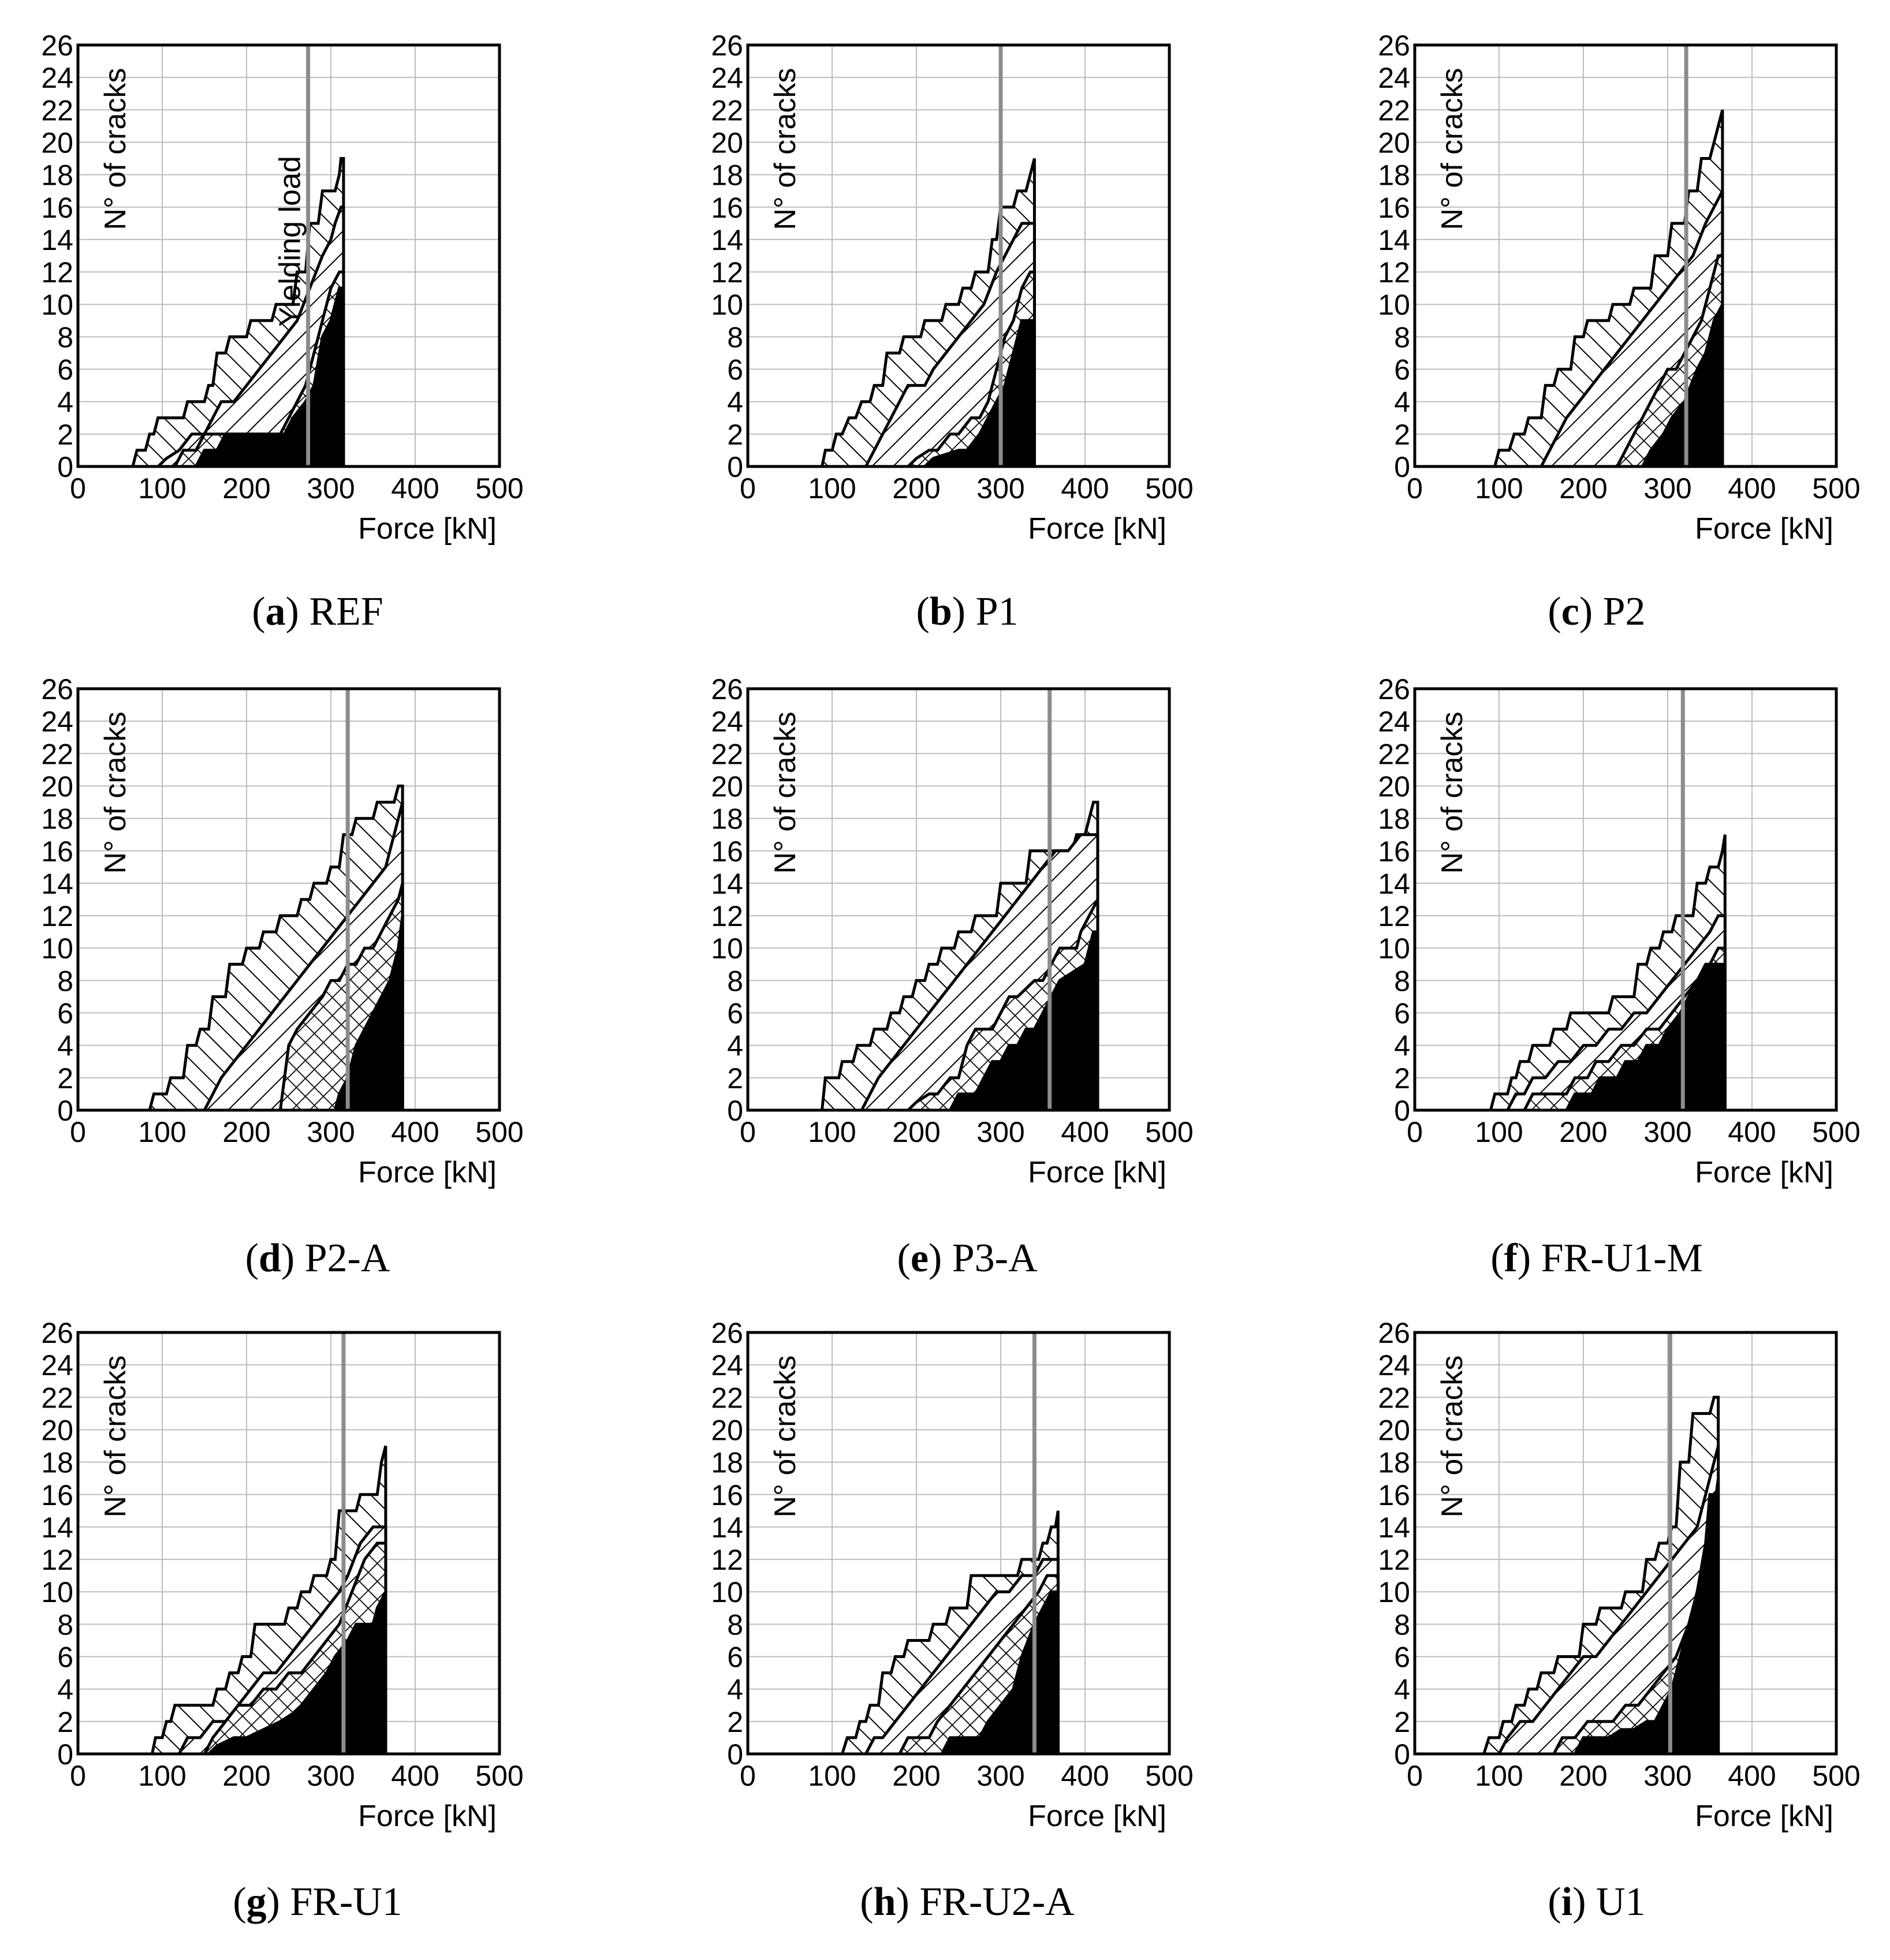  Describe the element at coordinates (727, 272) in the screenshot. I see `y-tick-label: 12` at that location.